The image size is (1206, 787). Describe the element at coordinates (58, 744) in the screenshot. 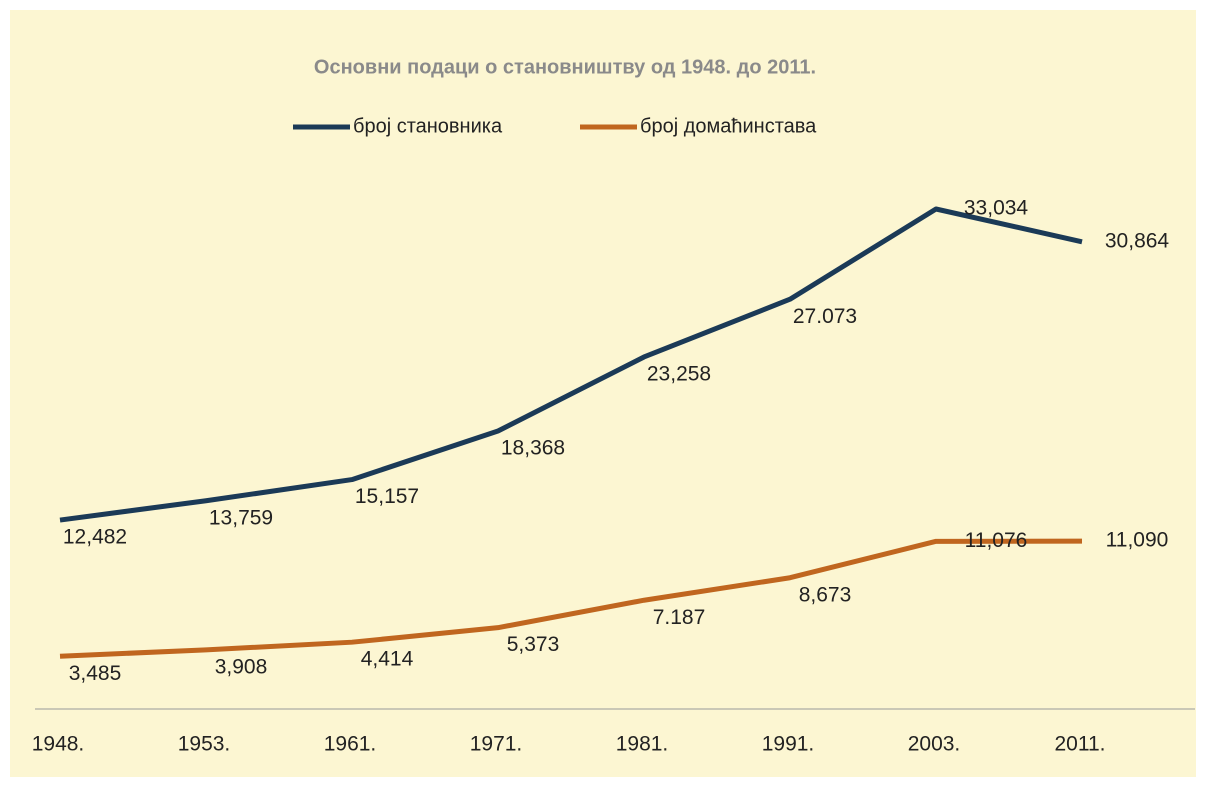

I see `x-tick-label: 1948.` at that location.